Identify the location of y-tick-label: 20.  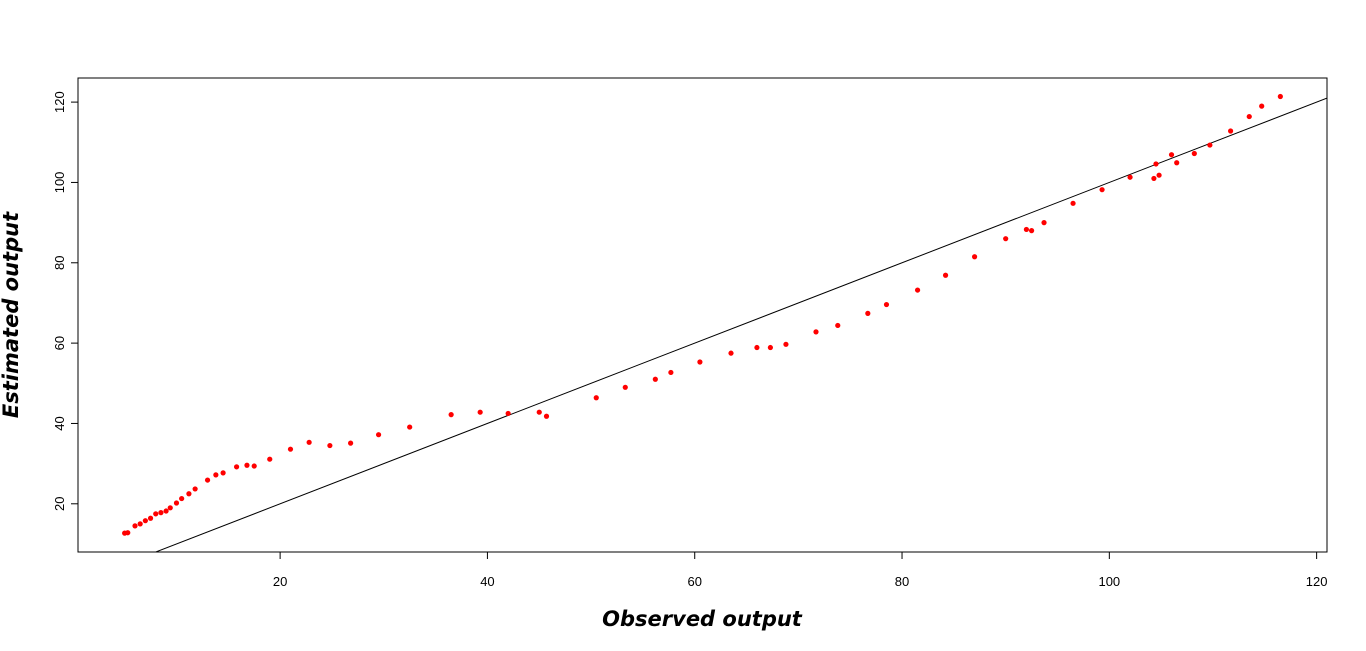
(59, 504).